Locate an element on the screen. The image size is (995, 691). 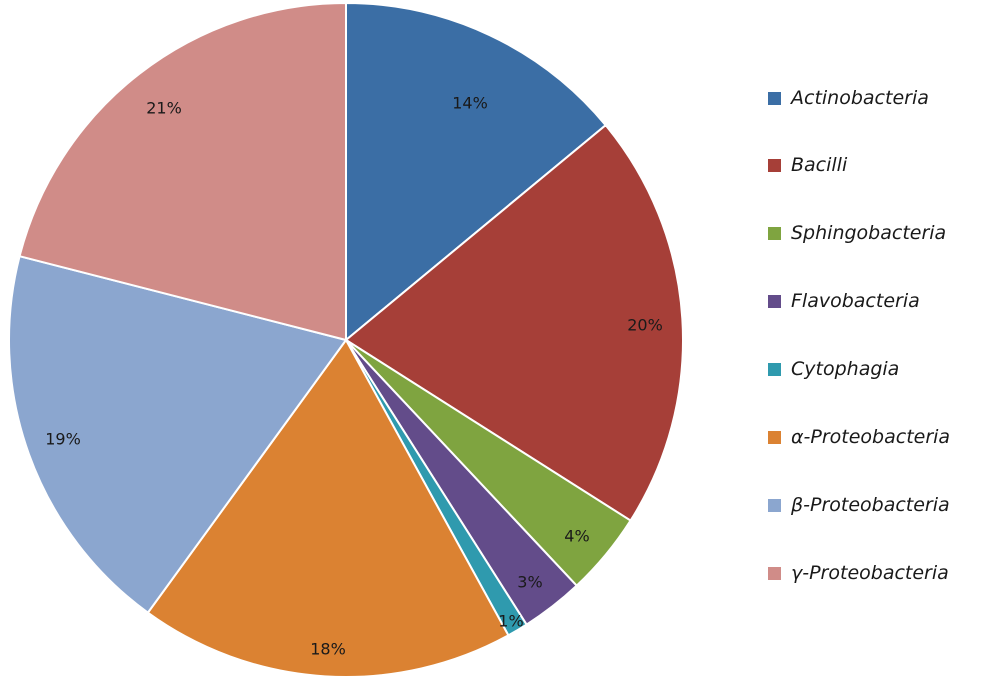
slice-percent-label: 4% is located at coordinates (576, 536).